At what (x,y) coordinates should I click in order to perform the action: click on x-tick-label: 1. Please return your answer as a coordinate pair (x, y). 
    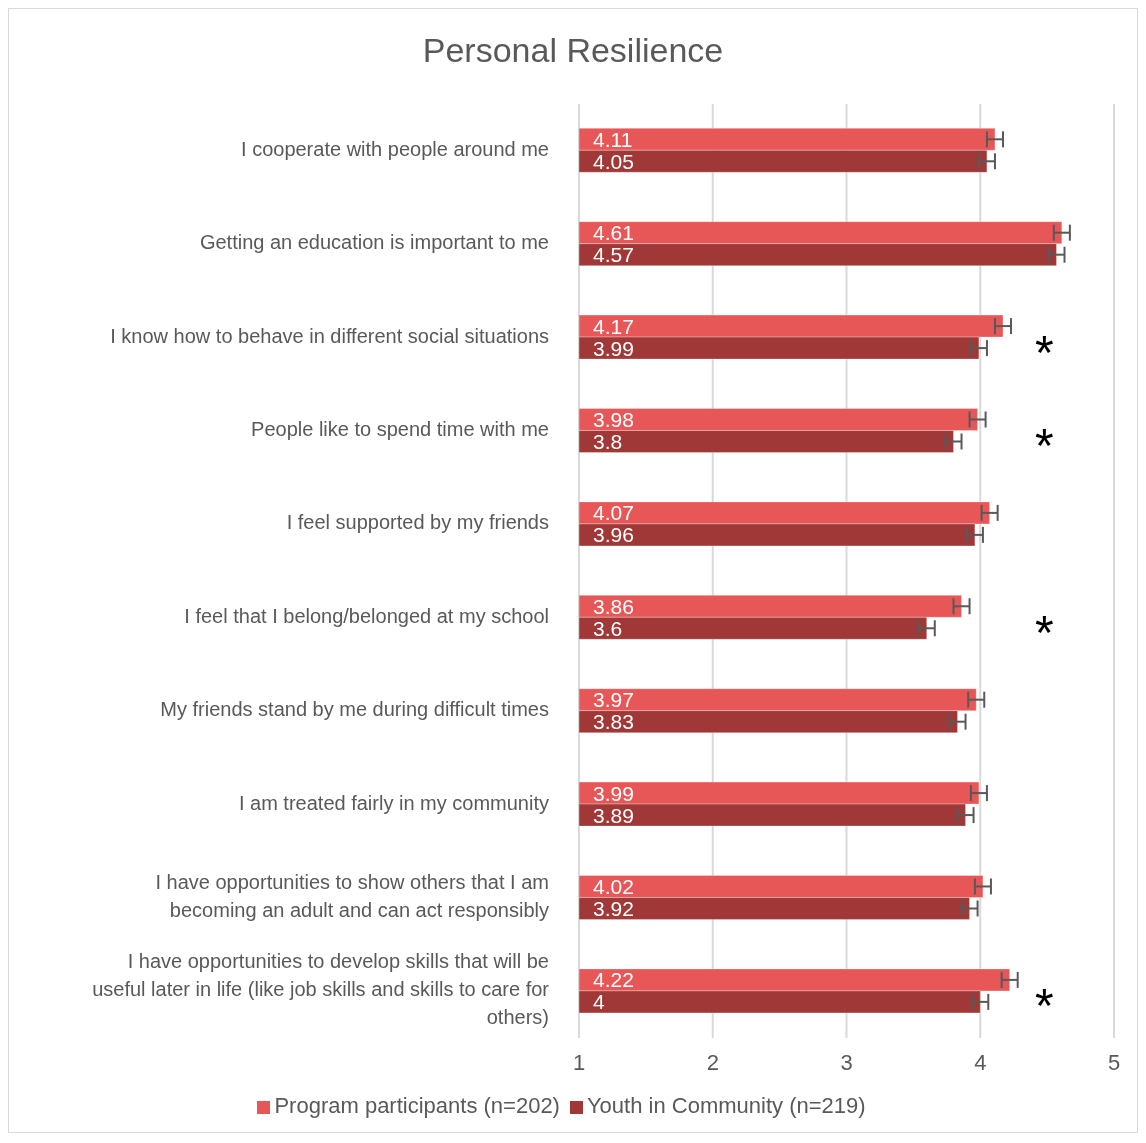
    Looking at the image, I should click on (579, 1062).